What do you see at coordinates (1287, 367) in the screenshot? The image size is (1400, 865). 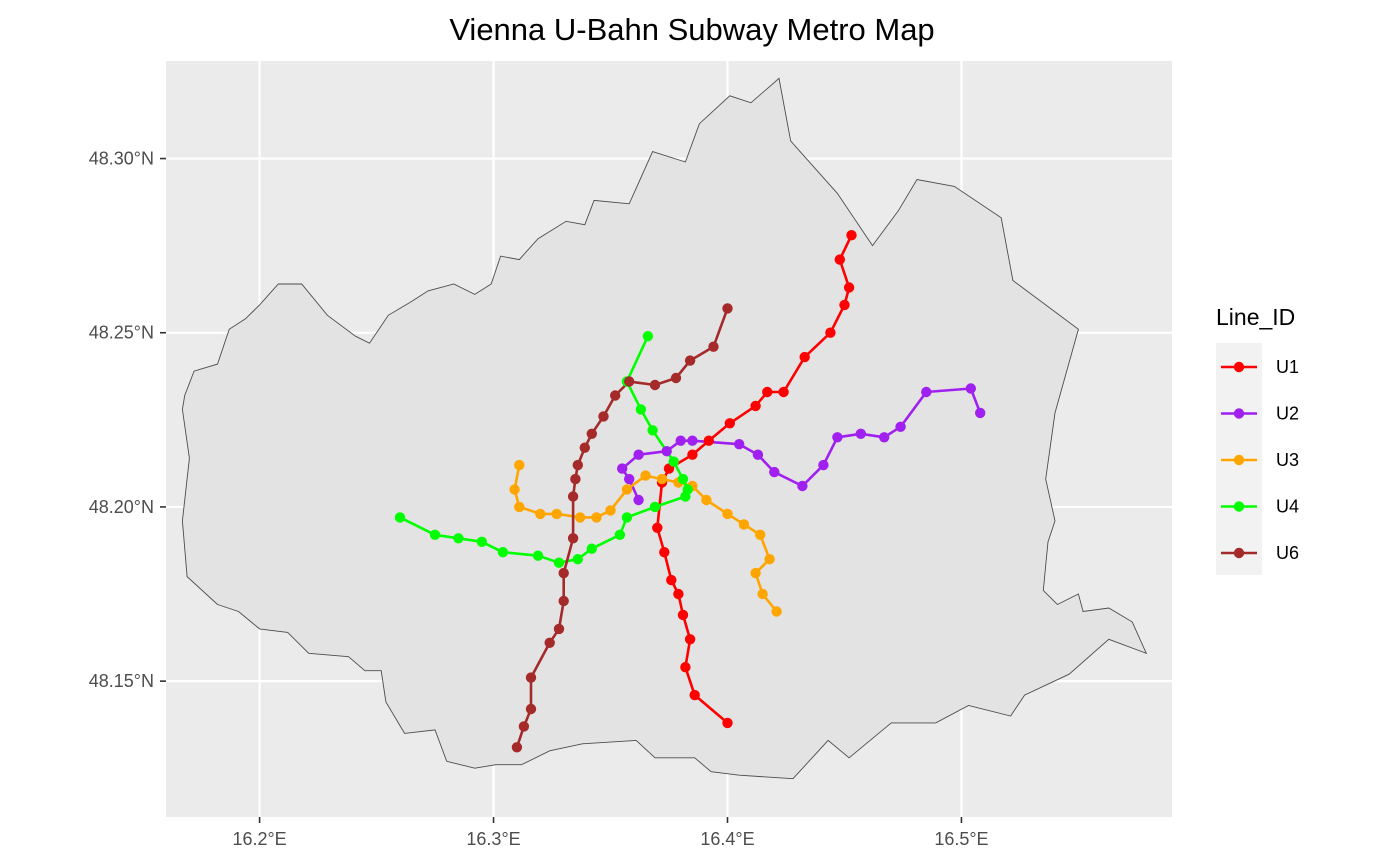 I see `legend-label-u1: U1` at bounding box center [1287, 367].